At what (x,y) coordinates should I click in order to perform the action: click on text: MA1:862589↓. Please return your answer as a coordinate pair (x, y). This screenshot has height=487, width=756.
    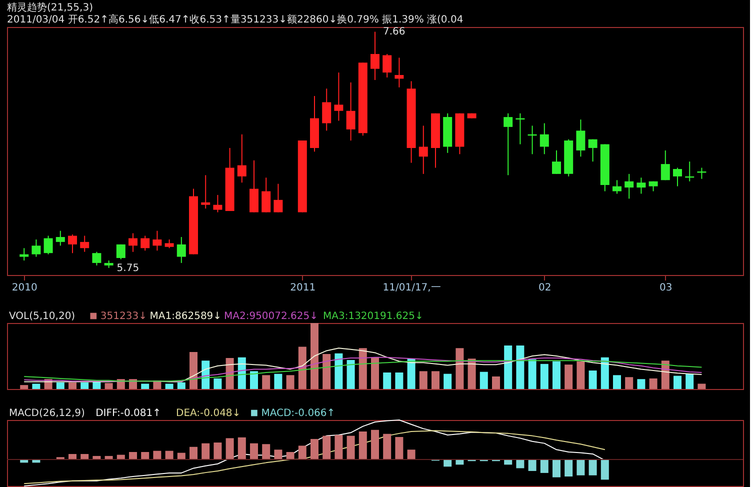
    Looking at the image, I should click on (186, 316).